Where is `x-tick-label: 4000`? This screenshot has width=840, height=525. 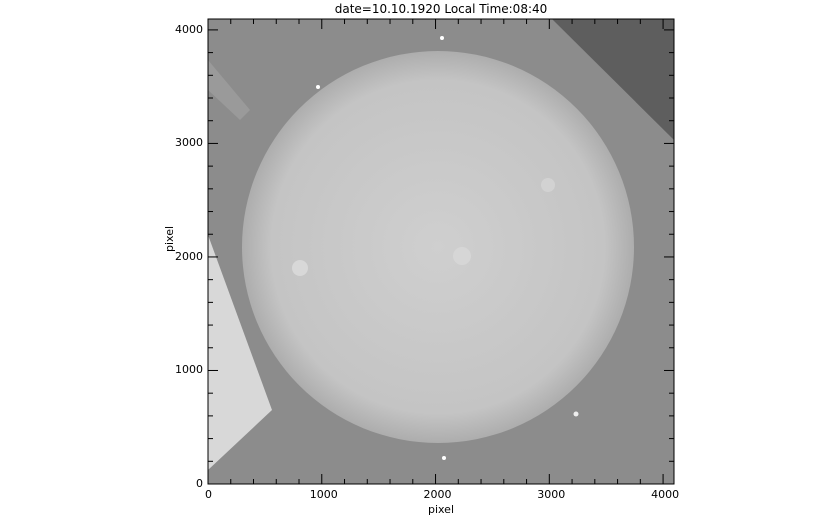
x-tick-label: 4000 is located at coordinates (665, 494).